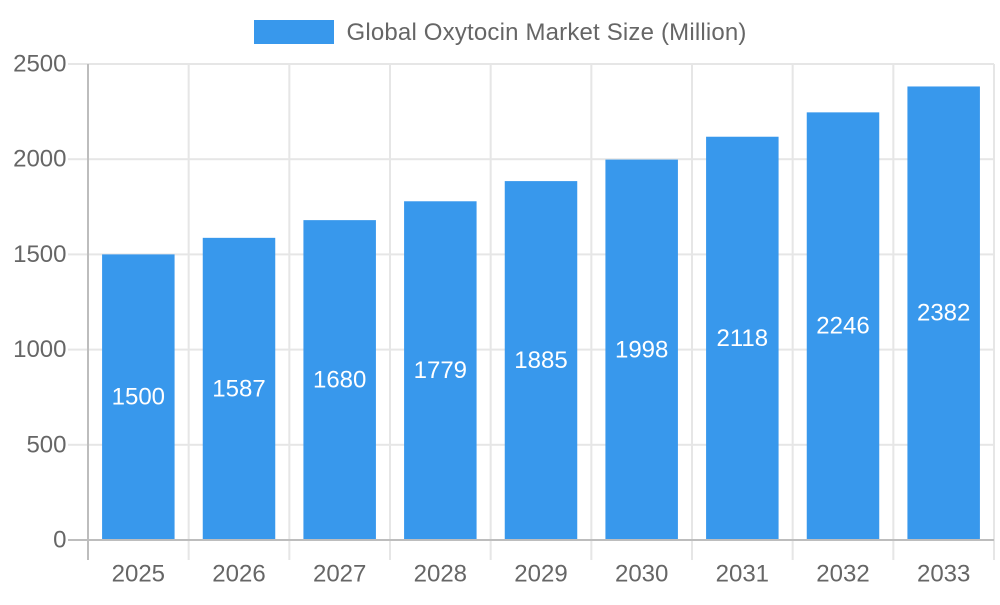 This screenshot has height=605, width=1000. Describe the element at coordinates (540, 360) in the screenshot. I see `svg-text: 1885` at that location.